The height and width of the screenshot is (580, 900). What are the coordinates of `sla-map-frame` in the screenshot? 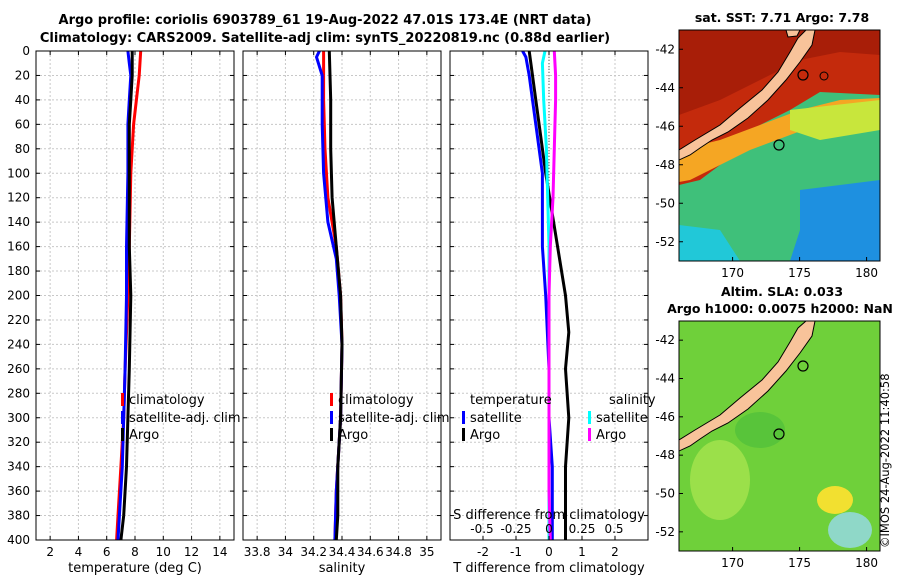 It's located at (779, 436).